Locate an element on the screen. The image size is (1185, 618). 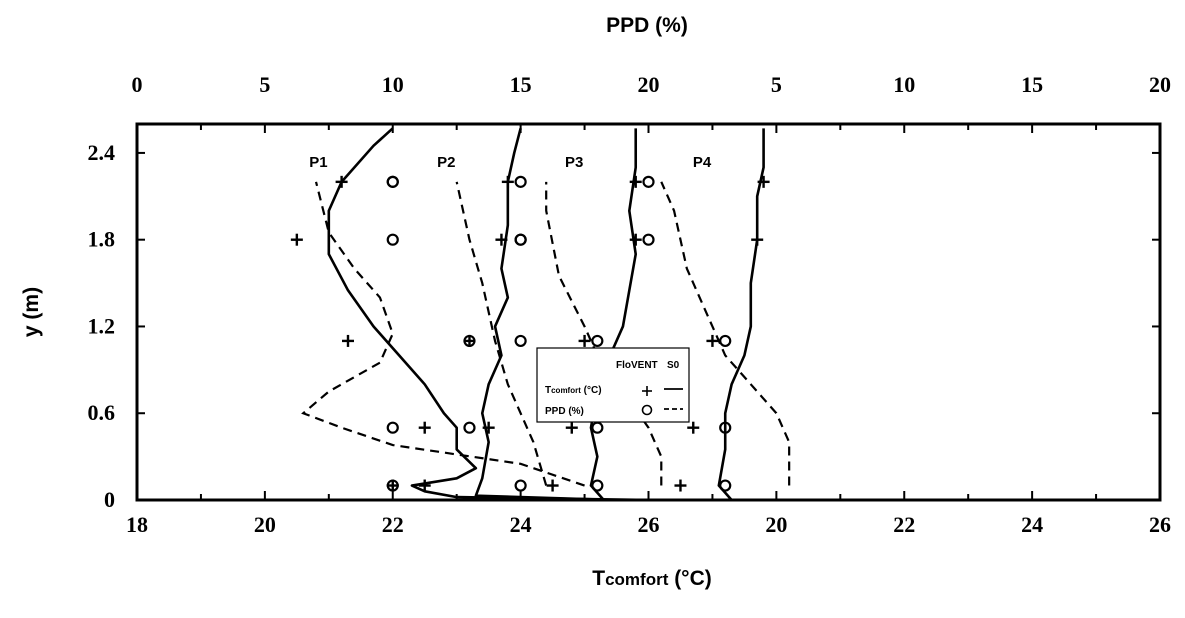
legend-row-tcomfort: Tcomfort (°C) is located at coordinates (573, 390).